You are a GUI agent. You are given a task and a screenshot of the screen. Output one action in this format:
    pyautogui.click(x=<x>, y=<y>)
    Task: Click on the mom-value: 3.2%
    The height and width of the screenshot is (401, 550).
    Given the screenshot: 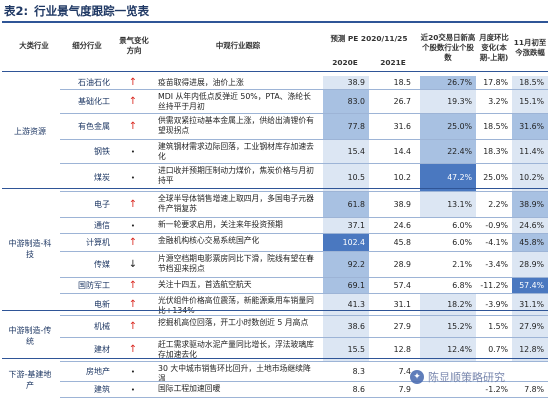 What is the action you would take?
    pyautogui.click(x=498, y=101)
    